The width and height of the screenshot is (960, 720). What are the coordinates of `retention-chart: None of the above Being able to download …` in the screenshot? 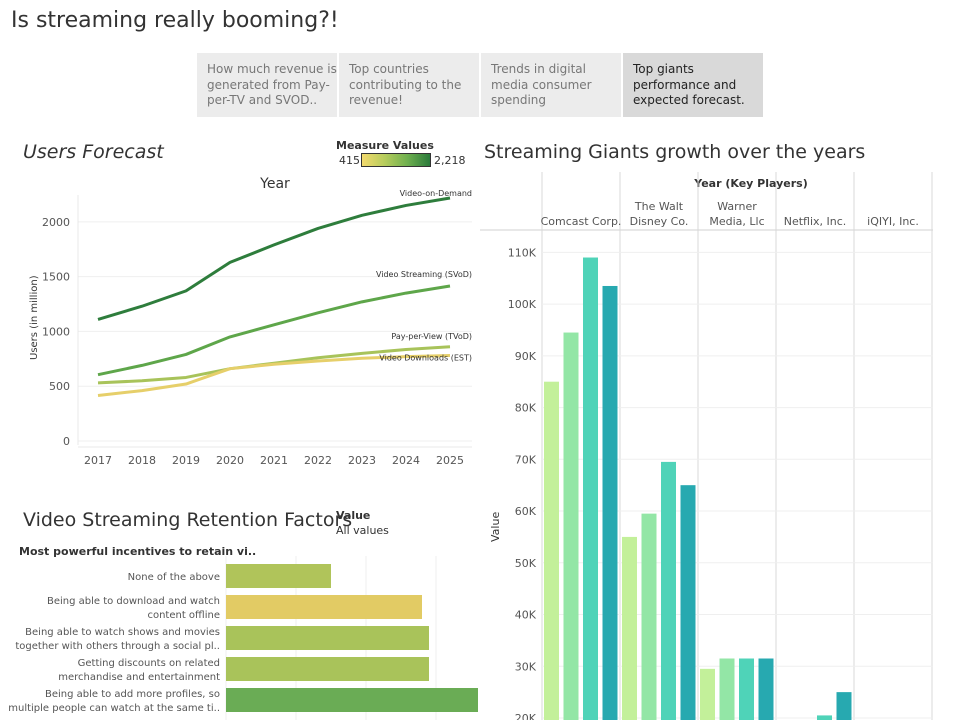 It's located at (243, 638).